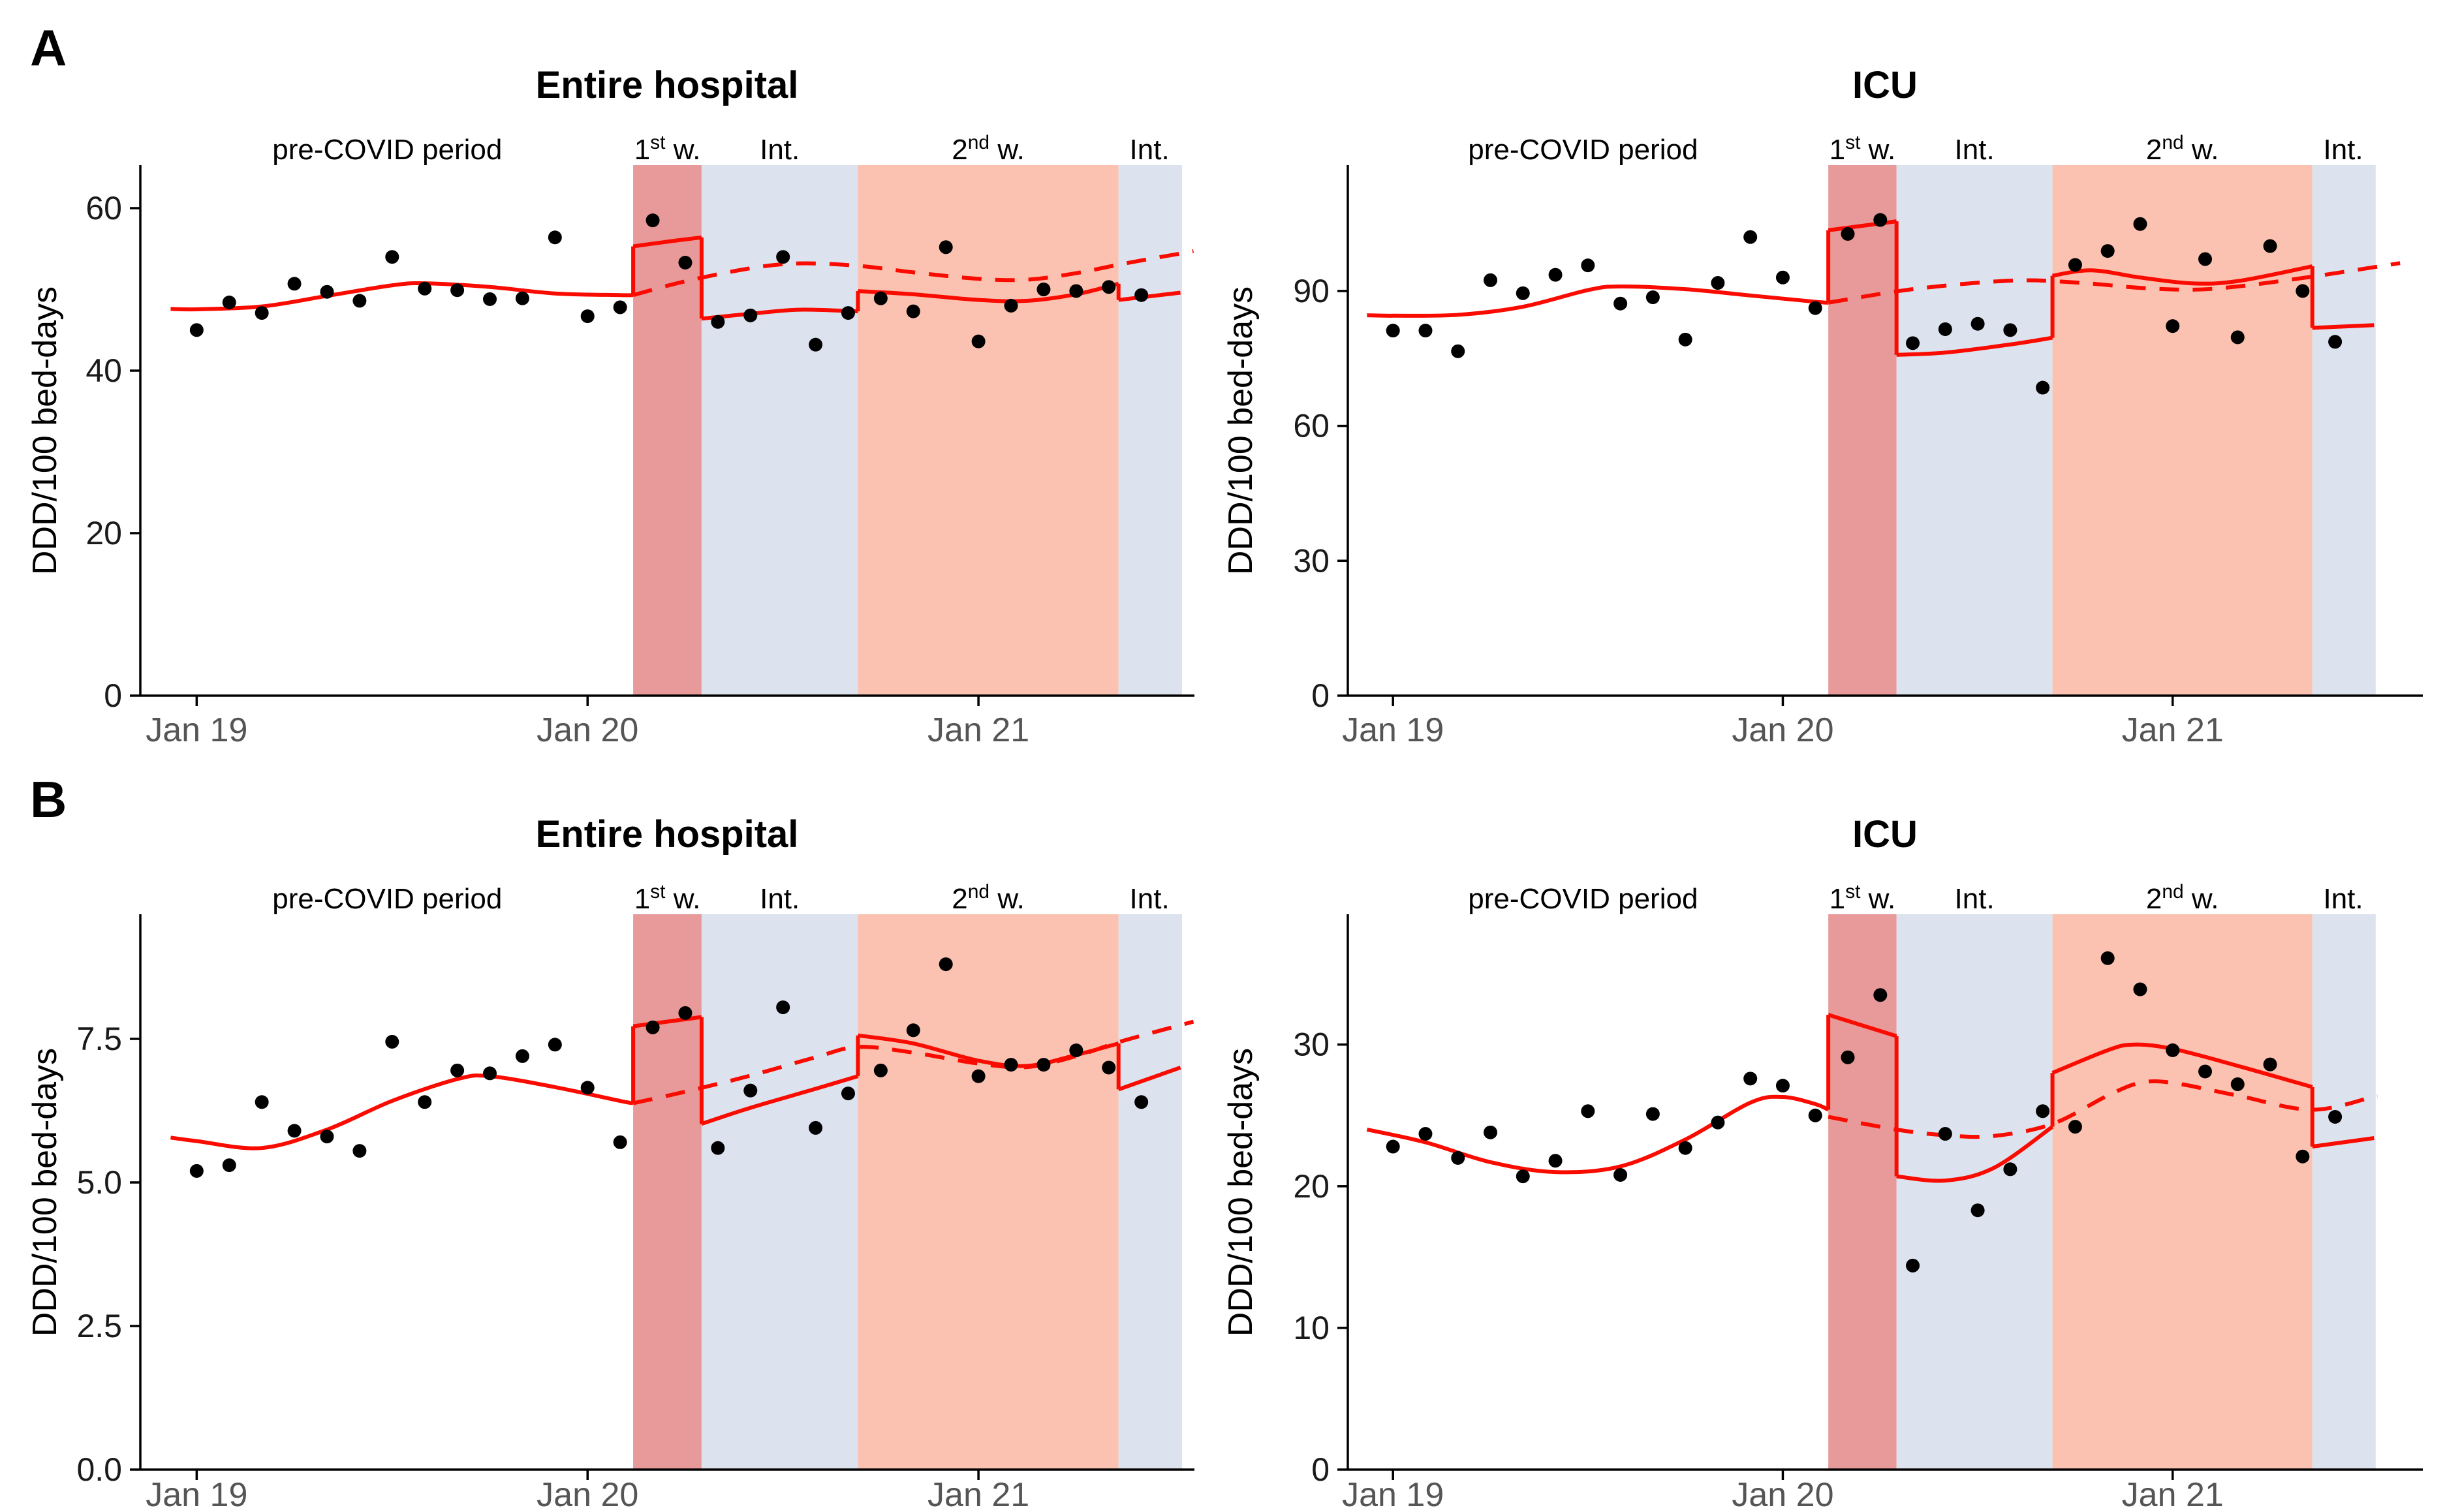 The image size is (2445, 1512). What do you see at coordinates (668, 85) in the screenshot?
I see `panel-title-a-entire-hospital: Entire hospital` at bounding box center [668, 85].